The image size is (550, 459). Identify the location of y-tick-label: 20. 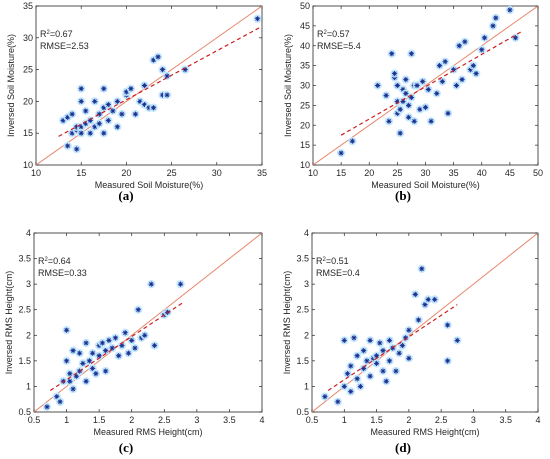
(28, 101).